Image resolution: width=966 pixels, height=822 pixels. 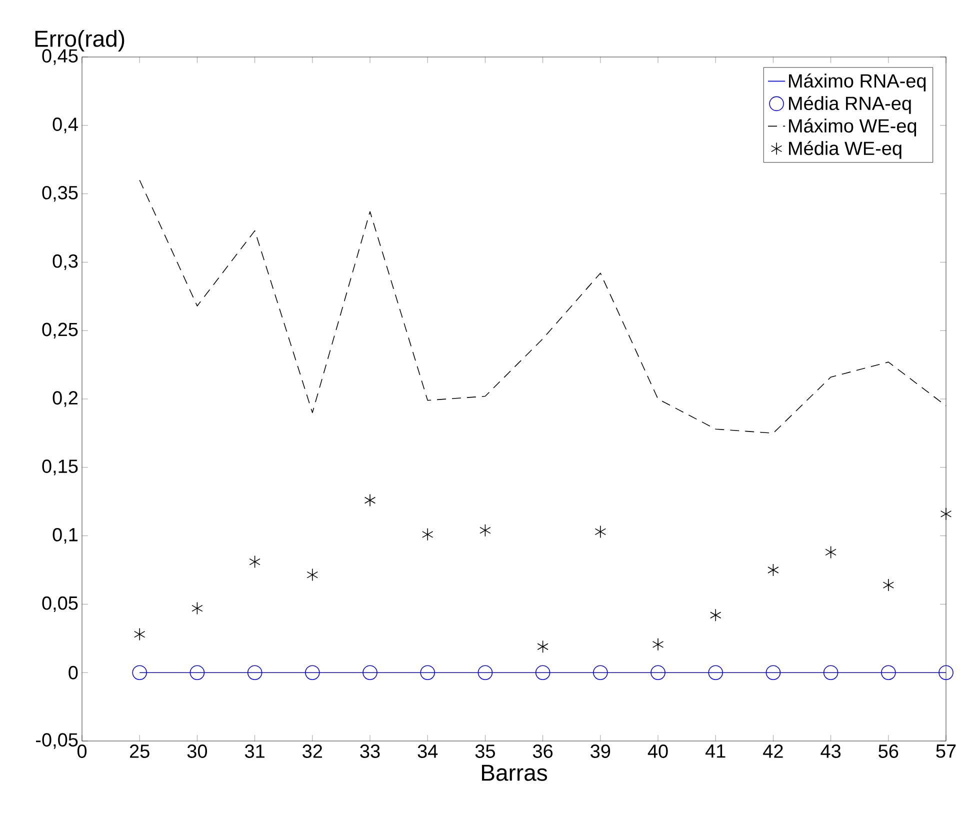 I want to click on y-tick-label: 0,4, so click(x=65, y=126).